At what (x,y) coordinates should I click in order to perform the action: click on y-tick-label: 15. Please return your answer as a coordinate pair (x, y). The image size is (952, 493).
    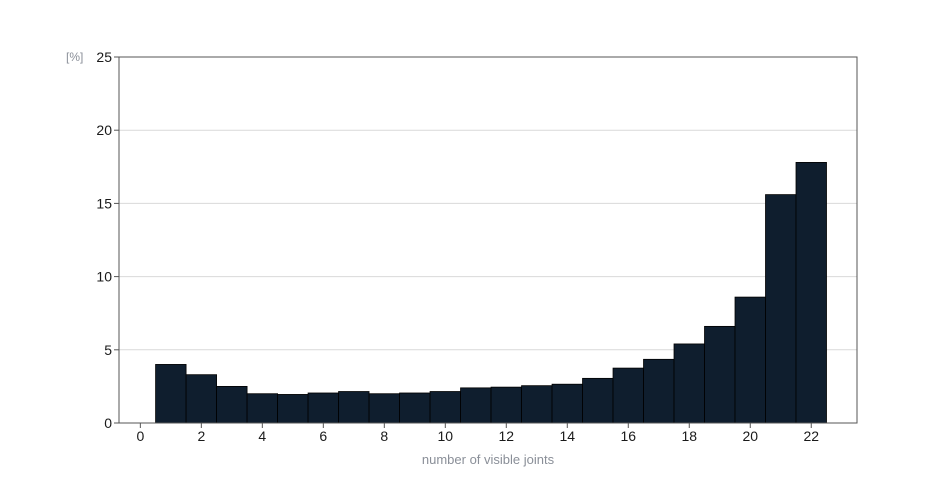
    Looking at the image, I should click on (104, 203).